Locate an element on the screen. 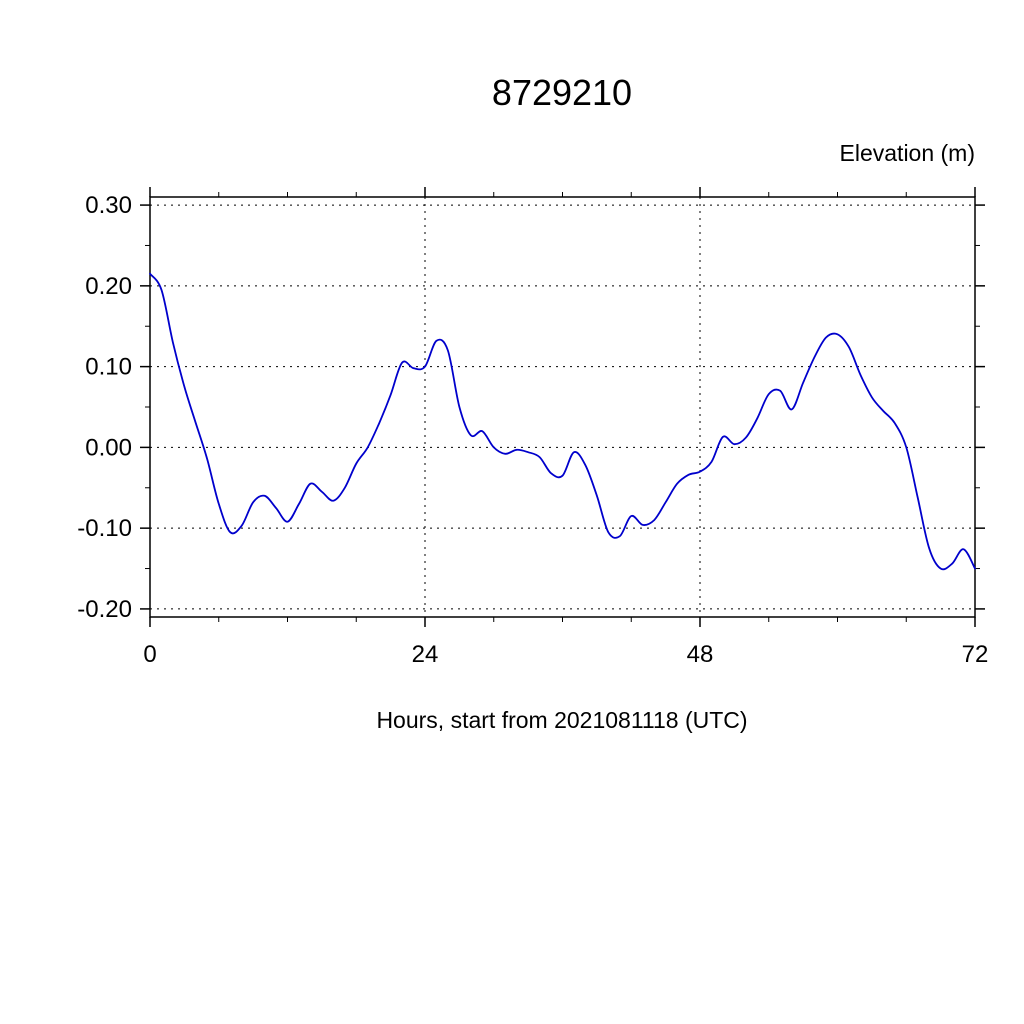  y-tick-label: -0.20 is located at coordinates (104, 609).